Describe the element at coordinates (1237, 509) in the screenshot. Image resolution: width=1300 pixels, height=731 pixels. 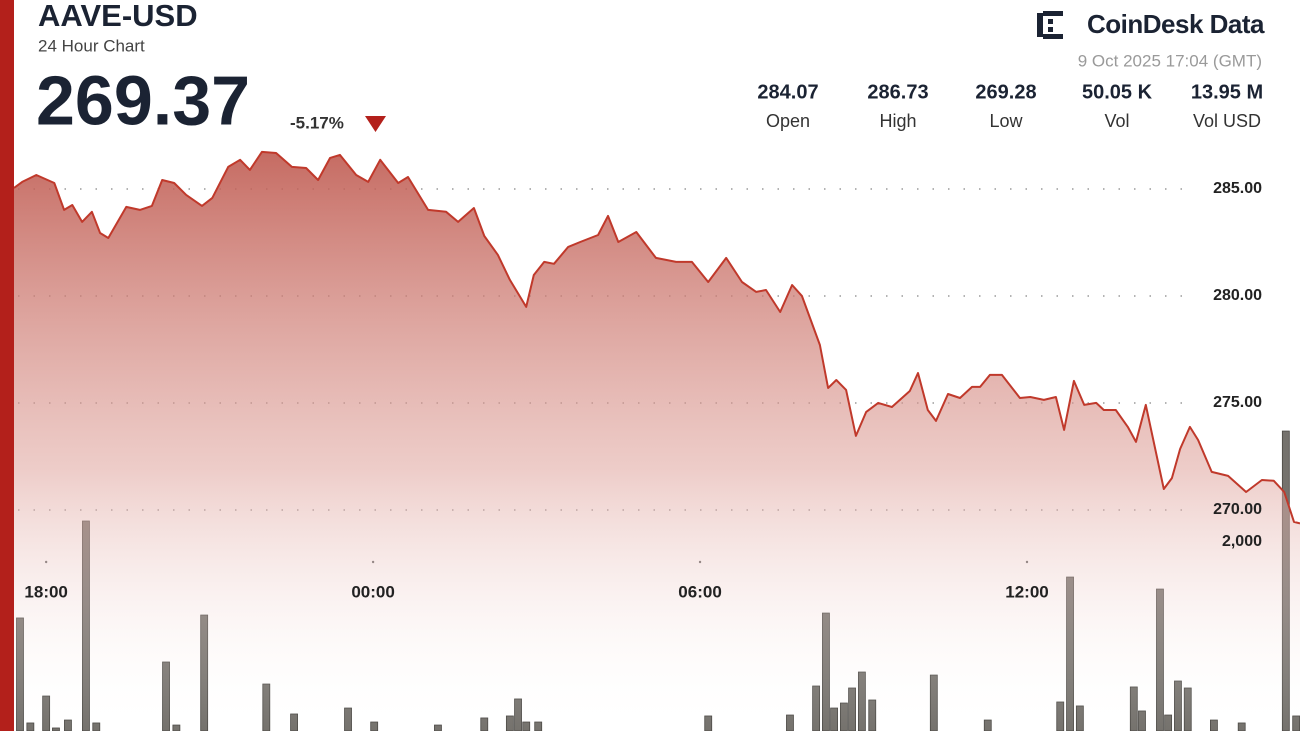
I see `y-tick-label: 270.00` at that location.